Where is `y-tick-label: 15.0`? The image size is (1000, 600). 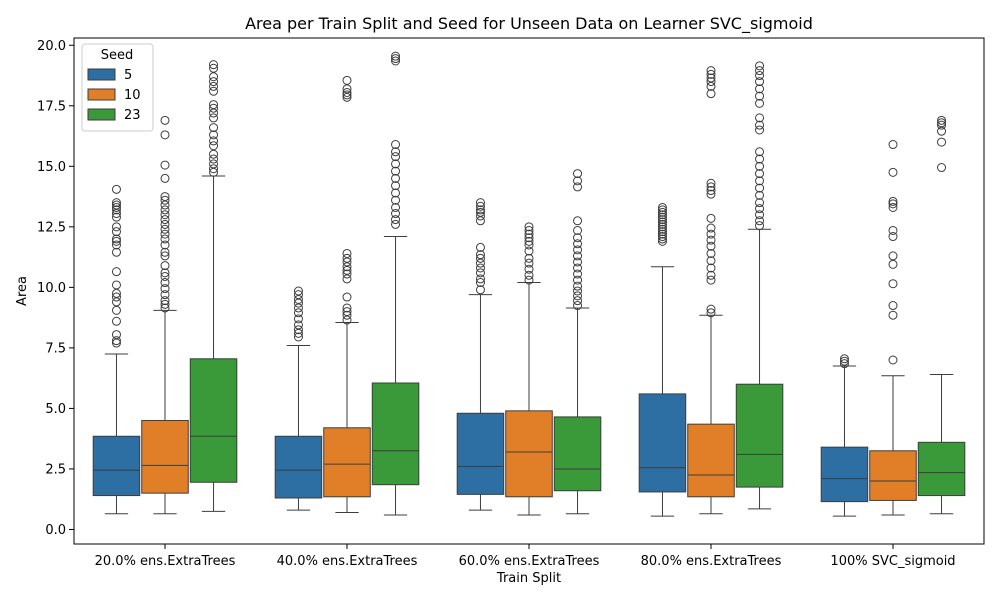 y-tick-label: 15.0 is located at coordinates (51, 167).